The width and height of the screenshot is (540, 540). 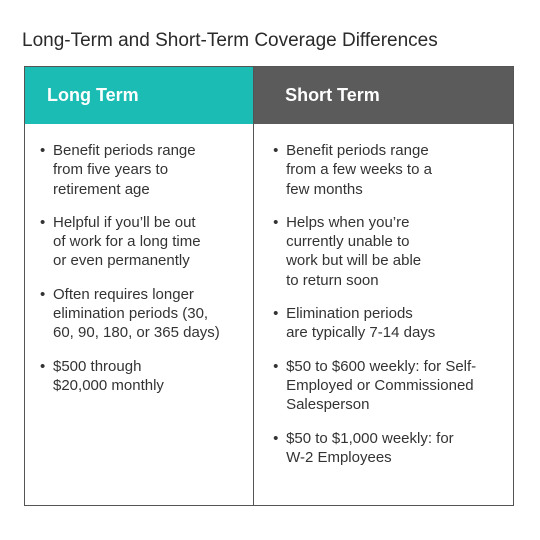 What do you see at coordinates (383, 95) in the screenshot?
I see `column-heading: Short Term` at bounding box center [383, 95].